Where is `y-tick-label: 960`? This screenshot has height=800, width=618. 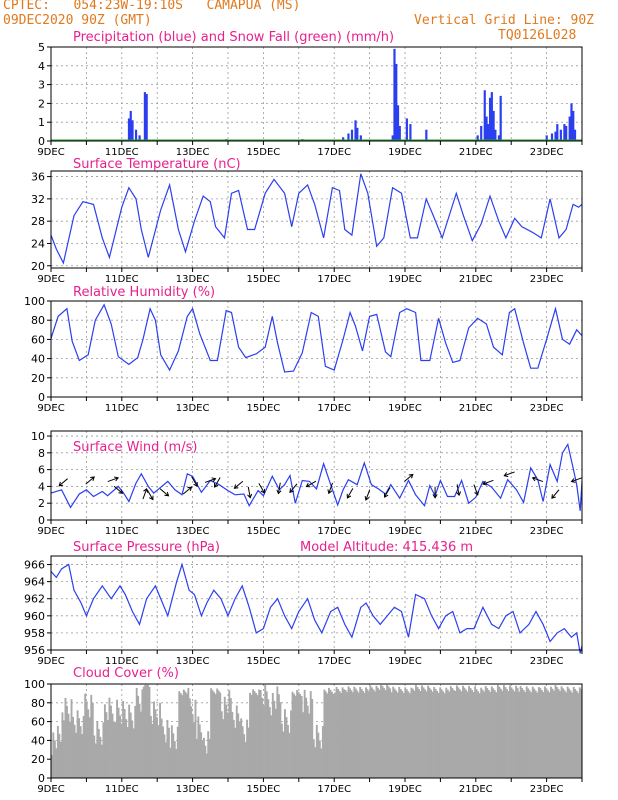 y-tick-label: 960 is located at coordinates (34, 616).